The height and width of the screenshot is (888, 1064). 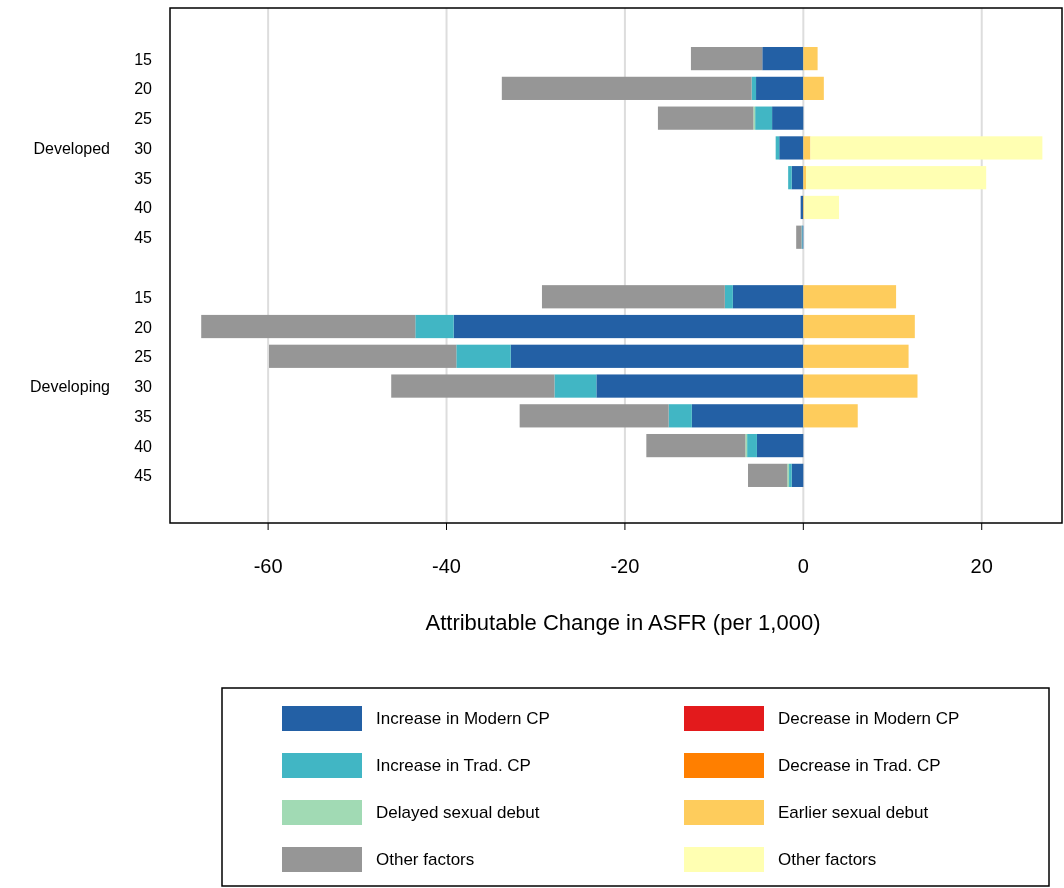 I want to click on x-axis-title: Attributable Change in ASFR (per 1,000), so click(x=623, y=622).